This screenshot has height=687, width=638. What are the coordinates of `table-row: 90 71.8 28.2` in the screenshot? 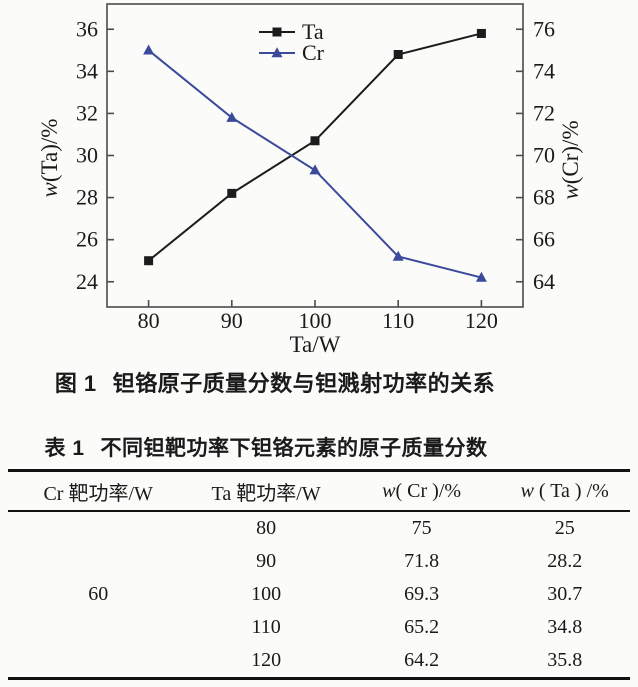 It's located at (319, 561).